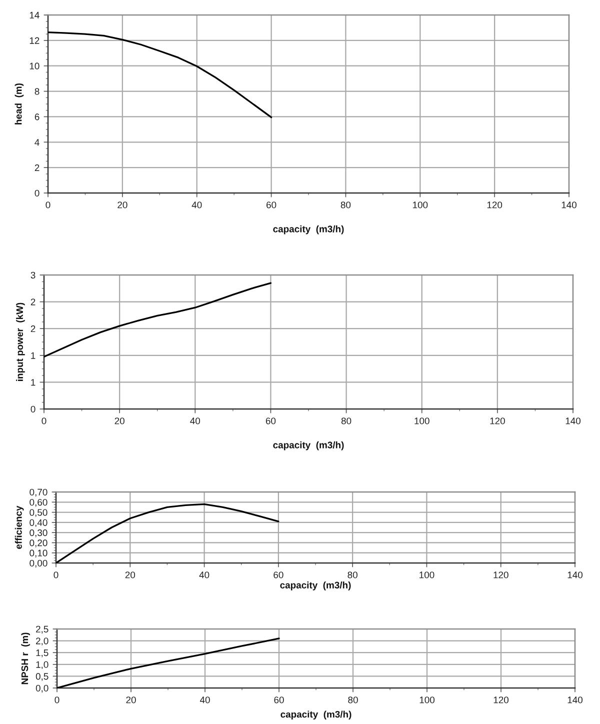 The image size is (600, 724). Describe the element at coordinates (33, 275) in the screenshot. I see `y-tick-label: 3` at that location.